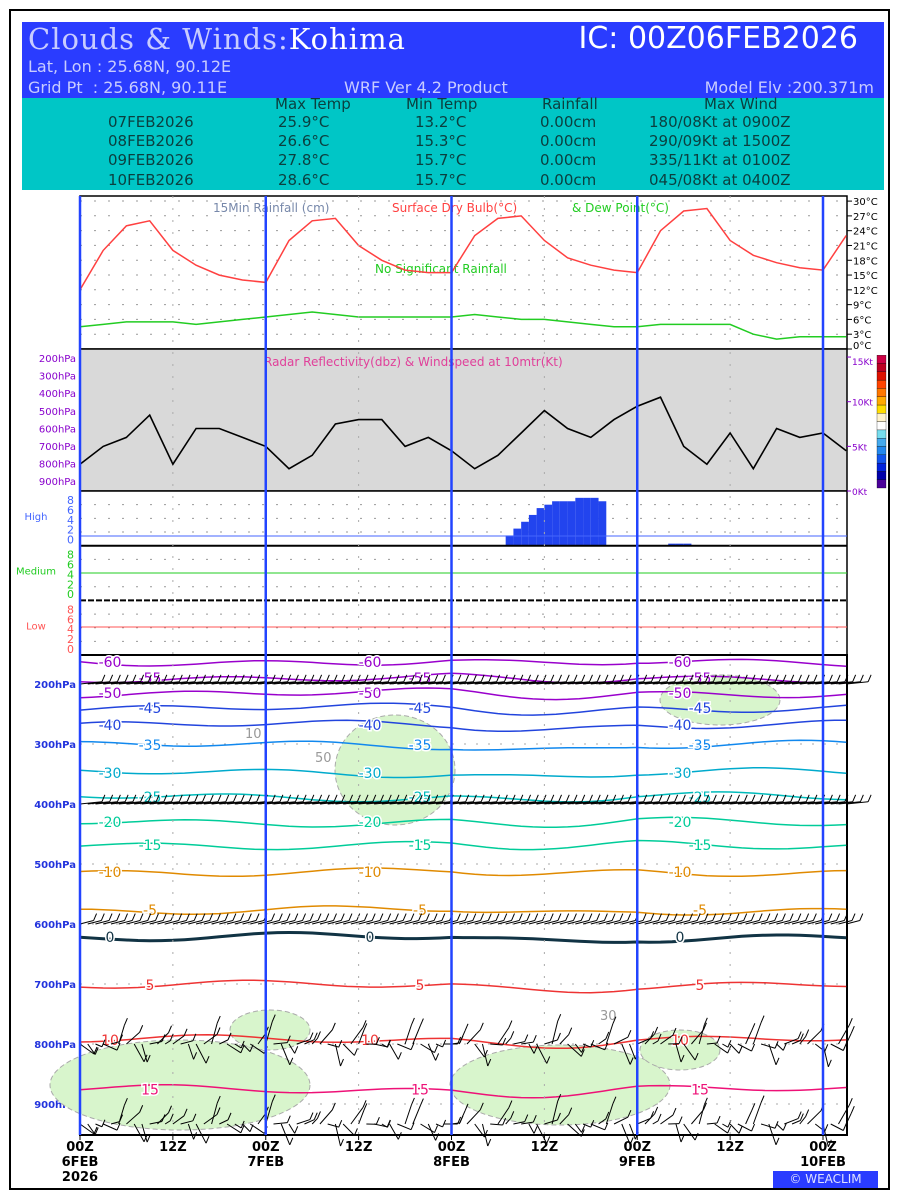 This screenshot has height=1200, width=900. What do you see at coordinates (420, 746) in the screenshot?
I see `isotherm-label: -35` at bounding box center [420, 746].